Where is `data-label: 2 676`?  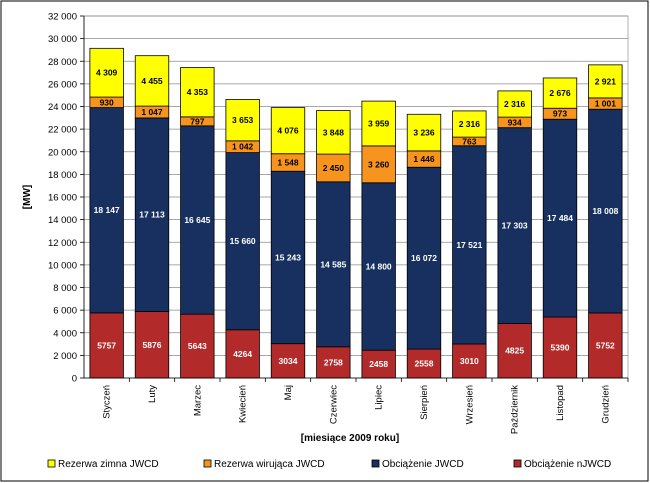 data-label: 2 676 is located at coordinates (560, 93).